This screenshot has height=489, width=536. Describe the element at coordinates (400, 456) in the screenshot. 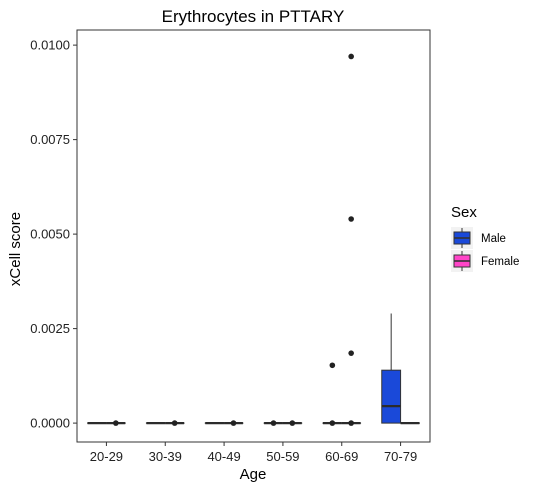

I see `x-tick-label: 70-79` at that location.